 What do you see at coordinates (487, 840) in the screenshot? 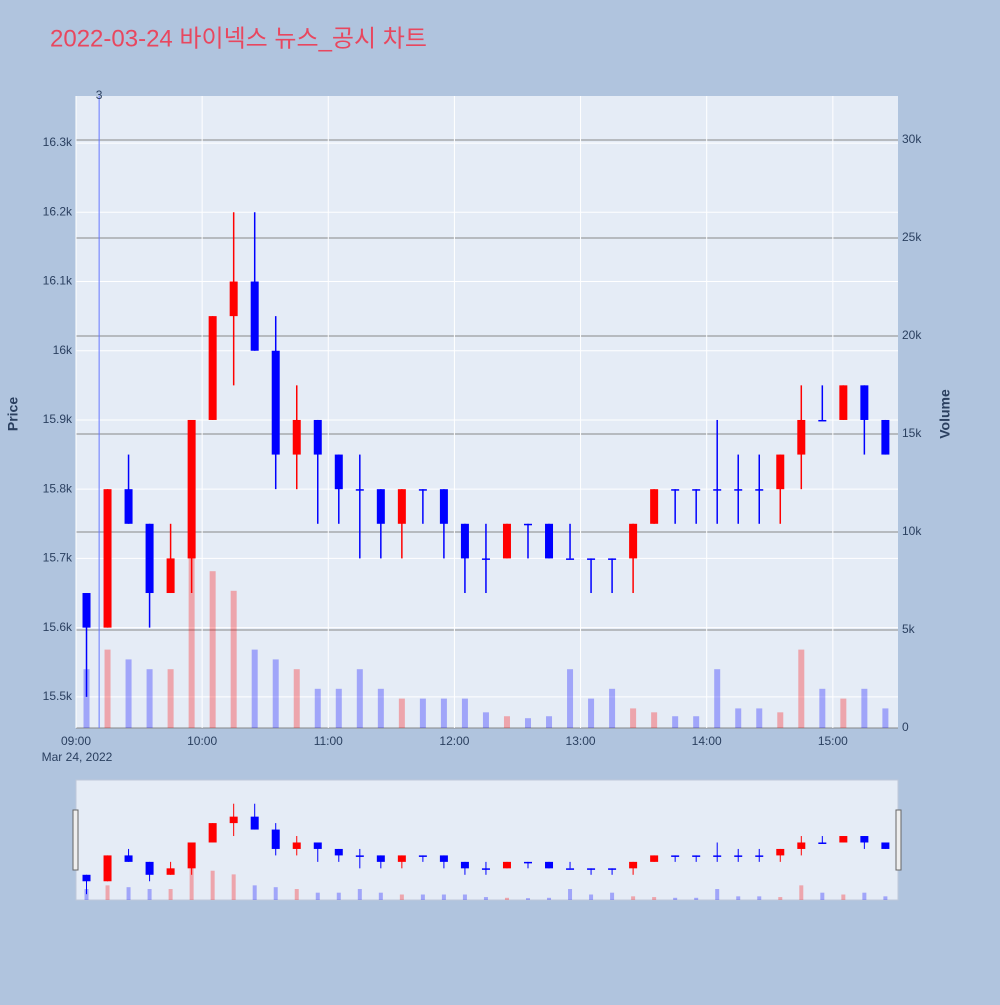
I see `range-slider` at bounding box center [487, 840].